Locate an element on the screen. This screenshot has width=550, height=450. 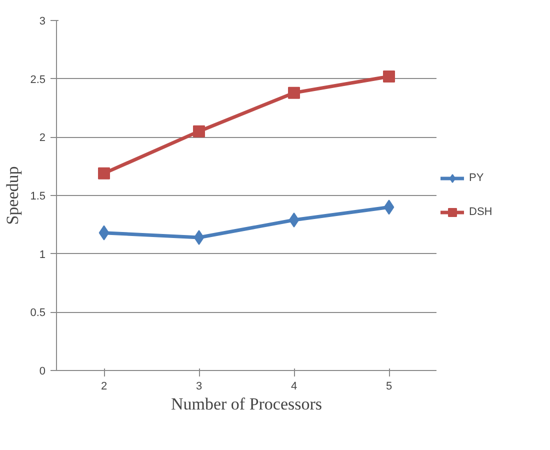
legend-label: PY is located at coordinates (477, 178).